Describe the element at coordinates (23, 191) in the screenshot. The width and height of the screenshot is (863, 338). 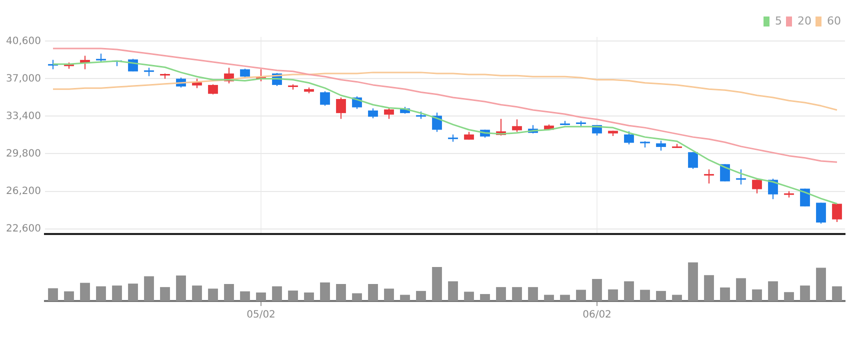
I see `y-tick-label: 26,200` at that location.